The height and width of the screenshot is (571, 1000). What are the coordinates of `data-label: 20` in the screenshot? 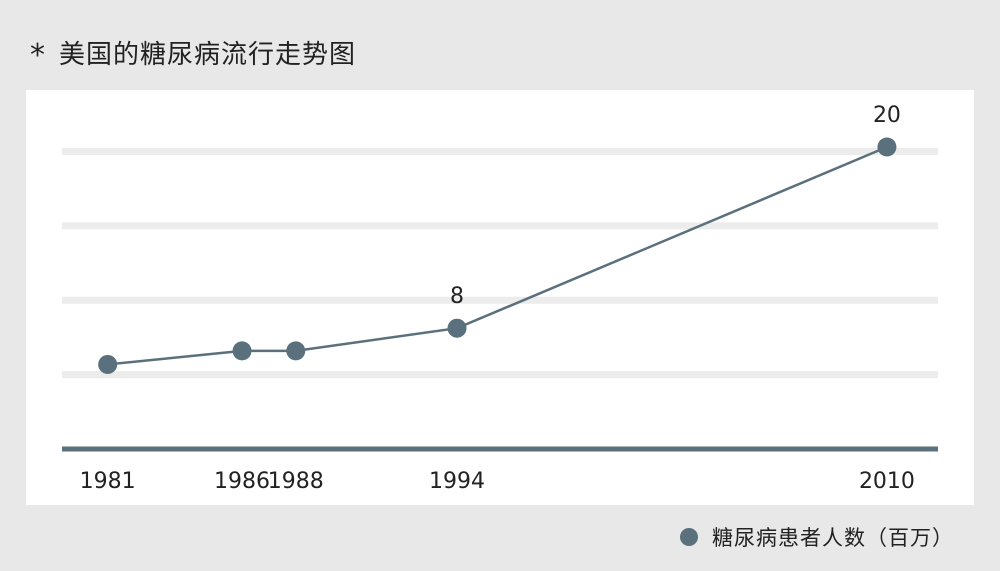 It's located at (887, 115).